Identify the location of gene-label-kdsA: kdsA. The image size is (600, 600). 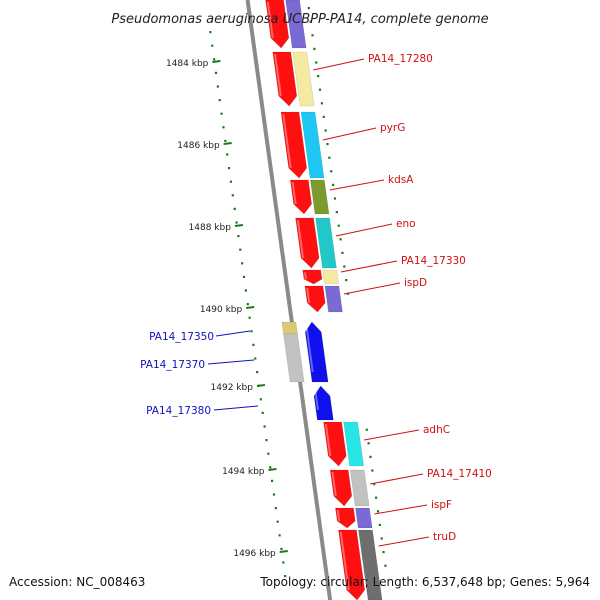
(401, 180).